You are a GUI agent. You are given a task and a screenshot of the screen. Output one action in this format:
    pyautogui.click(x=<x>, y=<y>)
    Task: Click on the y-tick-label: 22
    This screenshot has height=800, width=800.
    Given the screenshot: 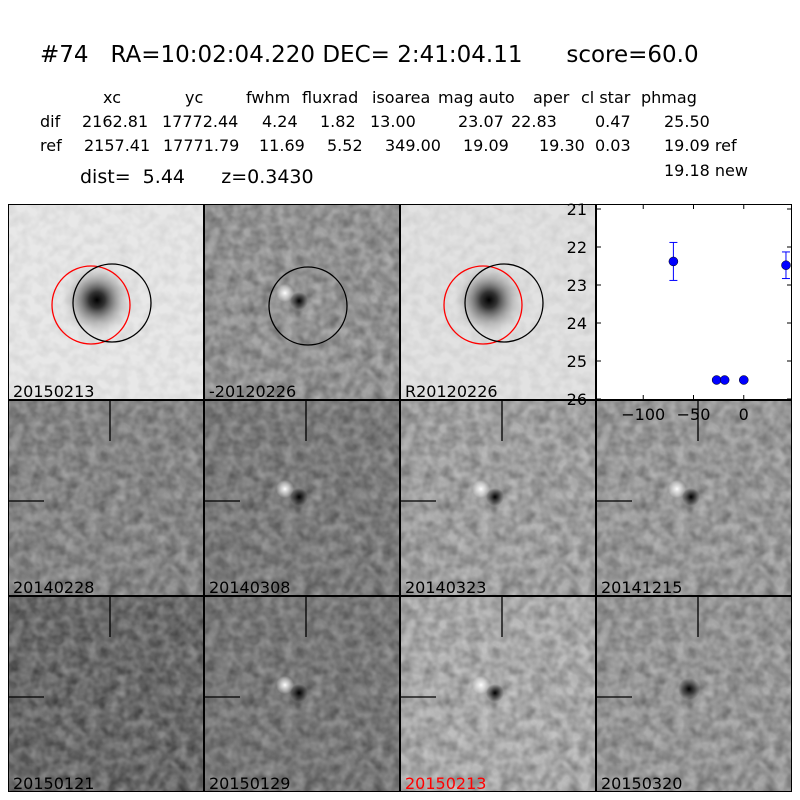 What is the action you would take?
    pyautogui.click(x=577, y=247)
    